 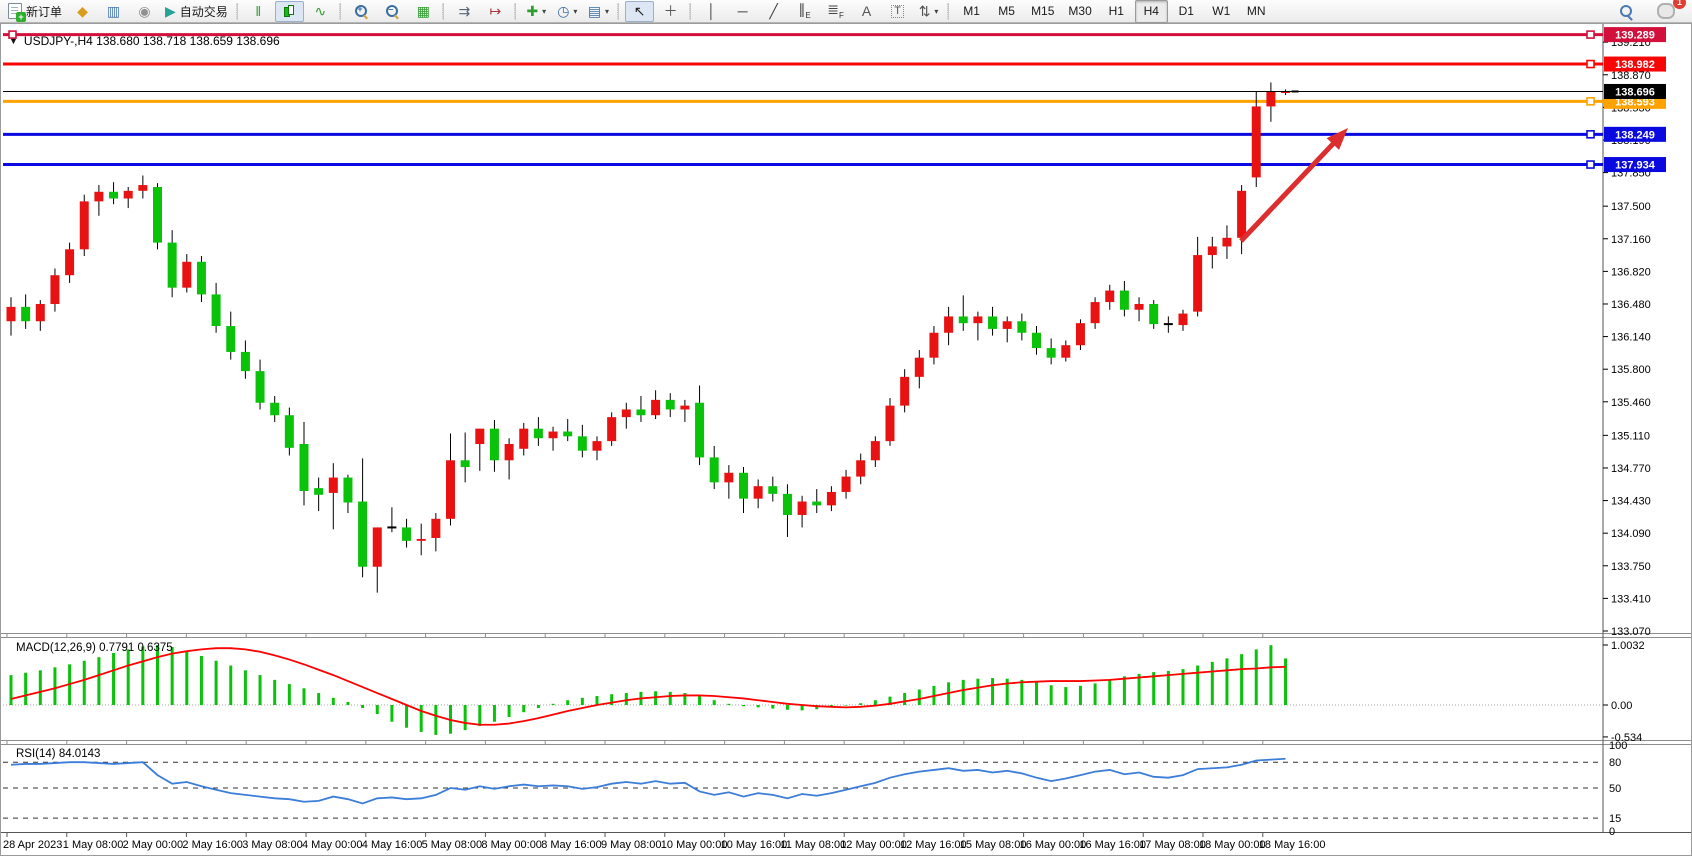 I want to click on market-watch-button: ▥, so click(x=113, y=11).